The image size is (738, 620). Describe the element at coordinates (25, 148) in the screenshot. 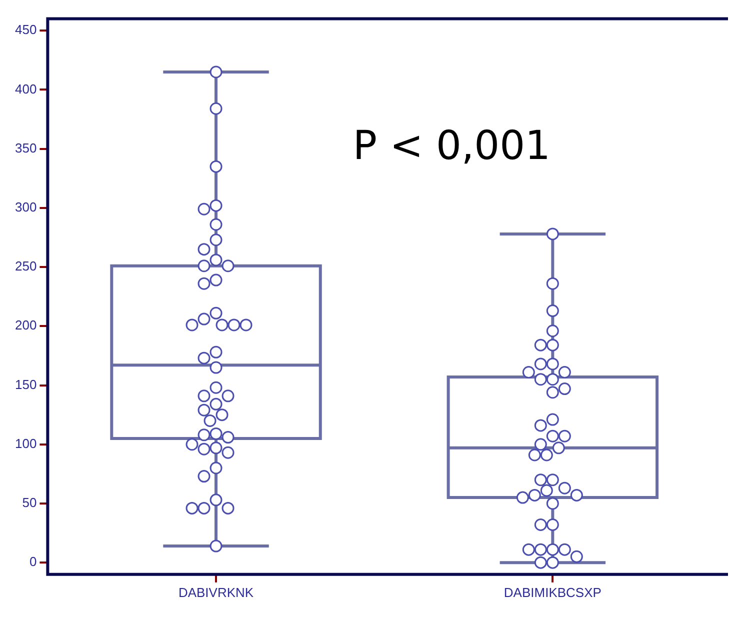

I see `y-tick-label: 350` at that location.